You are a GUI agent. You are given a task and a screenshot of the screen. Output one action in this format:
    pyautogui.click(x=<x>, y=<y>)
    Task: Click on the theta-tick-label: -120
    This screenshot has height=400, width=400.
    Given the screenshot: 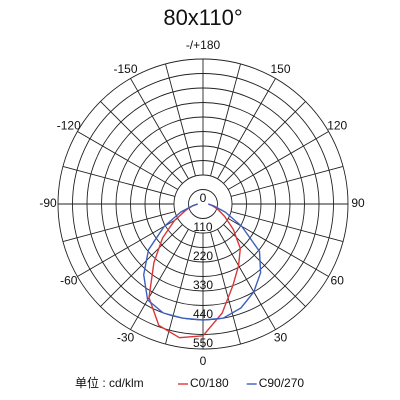 What is the action you would take?
    pyautogui.click(x=69, y=126)
    